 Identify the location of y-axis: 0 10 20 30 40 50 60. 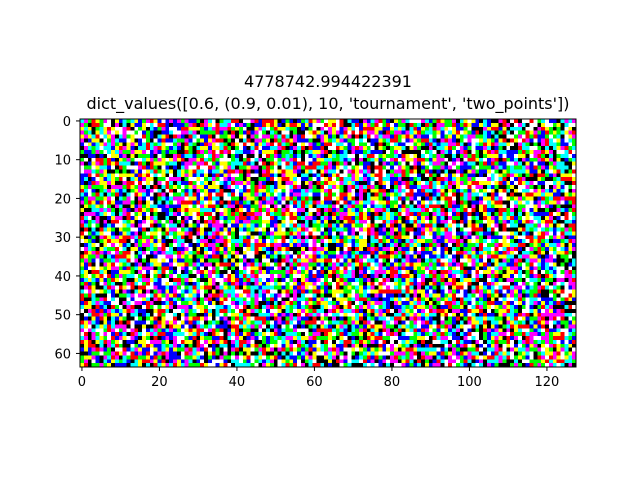
(67, 238).